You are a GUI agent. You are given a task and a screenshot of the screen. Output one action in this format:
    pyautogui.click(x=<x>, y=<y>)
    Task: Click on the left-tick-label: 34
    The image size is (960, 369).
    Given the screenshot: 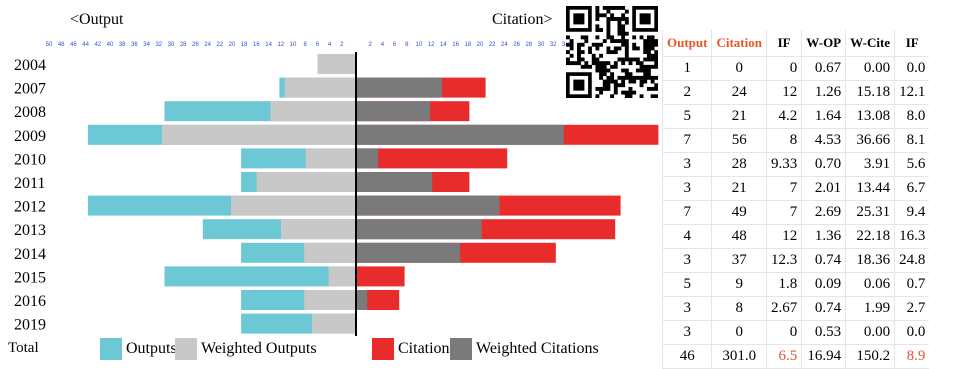 What is the action you would take?
    pyautogui.click(x=146, y=45)
    